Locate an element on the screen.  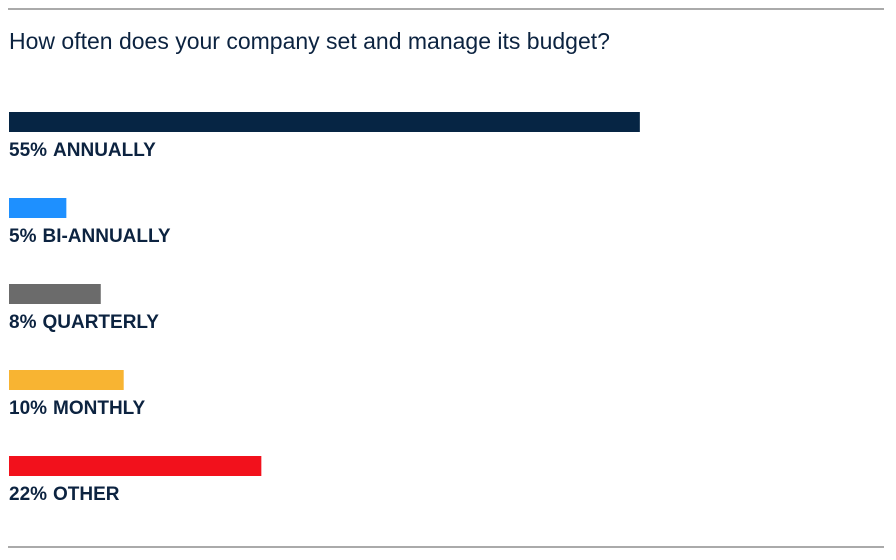
bar-label: 22% OTHER is located at coordinates (64, 494).